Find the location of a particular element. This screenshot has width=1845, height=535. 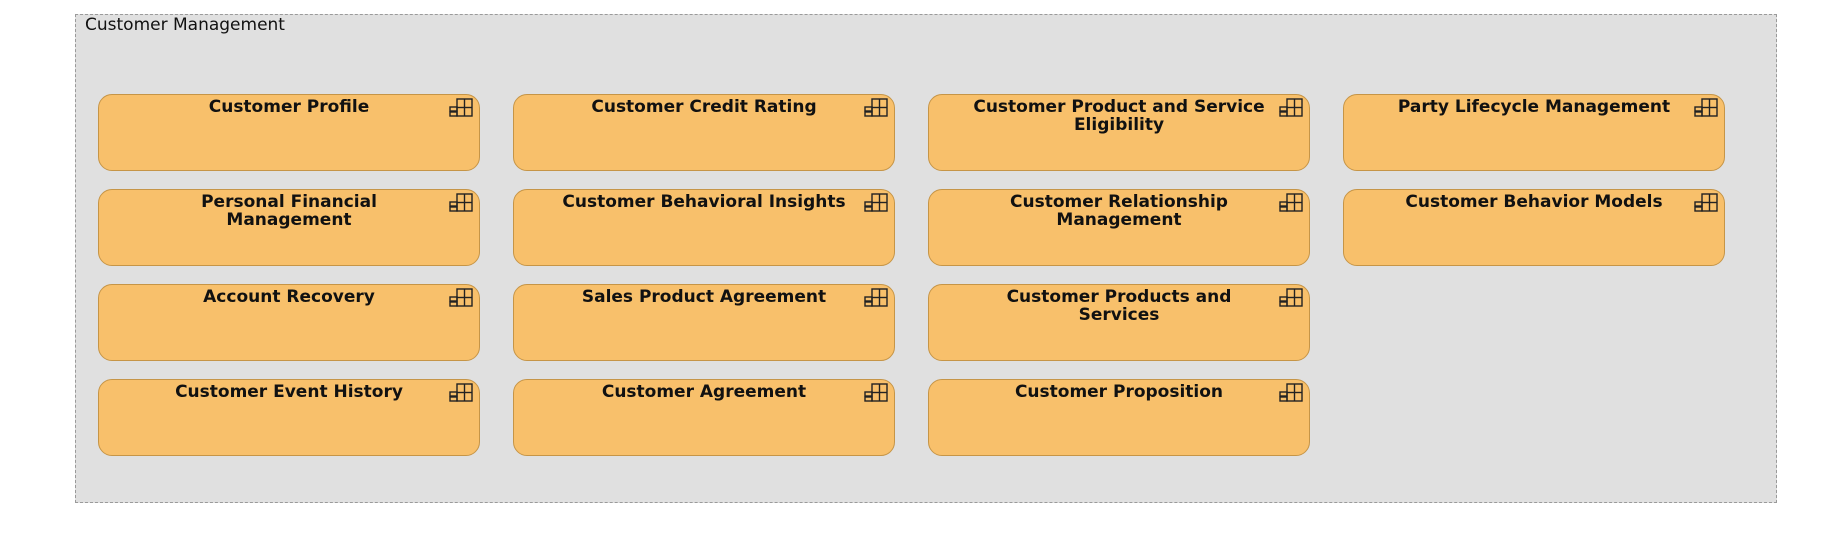

component-label: Customer Products and Services is located at coordinates (1119, 306).